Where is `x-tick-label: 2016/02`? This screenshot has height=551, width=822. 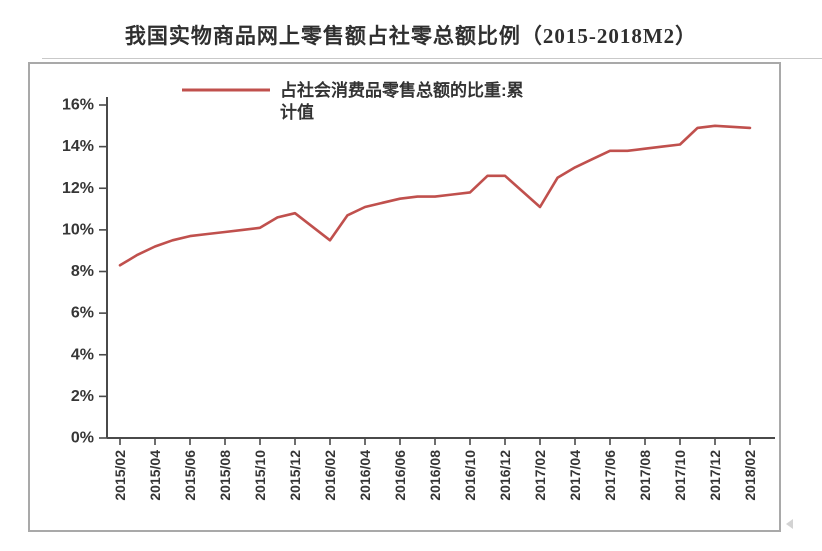 x-tick-label: 2016/02 is located at coordinates (330, 475).